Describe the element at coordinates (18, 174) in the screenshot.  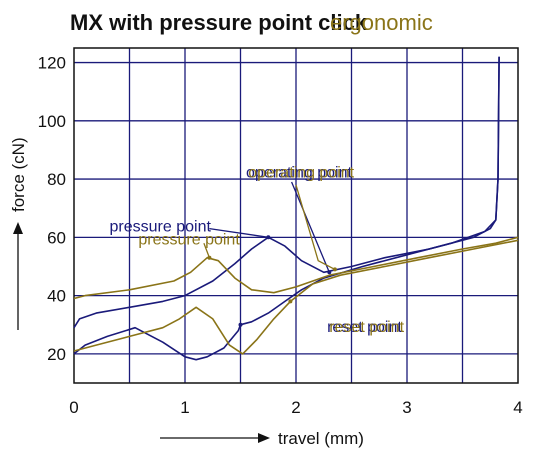
I see `y-axis-label: force (cN)` at that location.